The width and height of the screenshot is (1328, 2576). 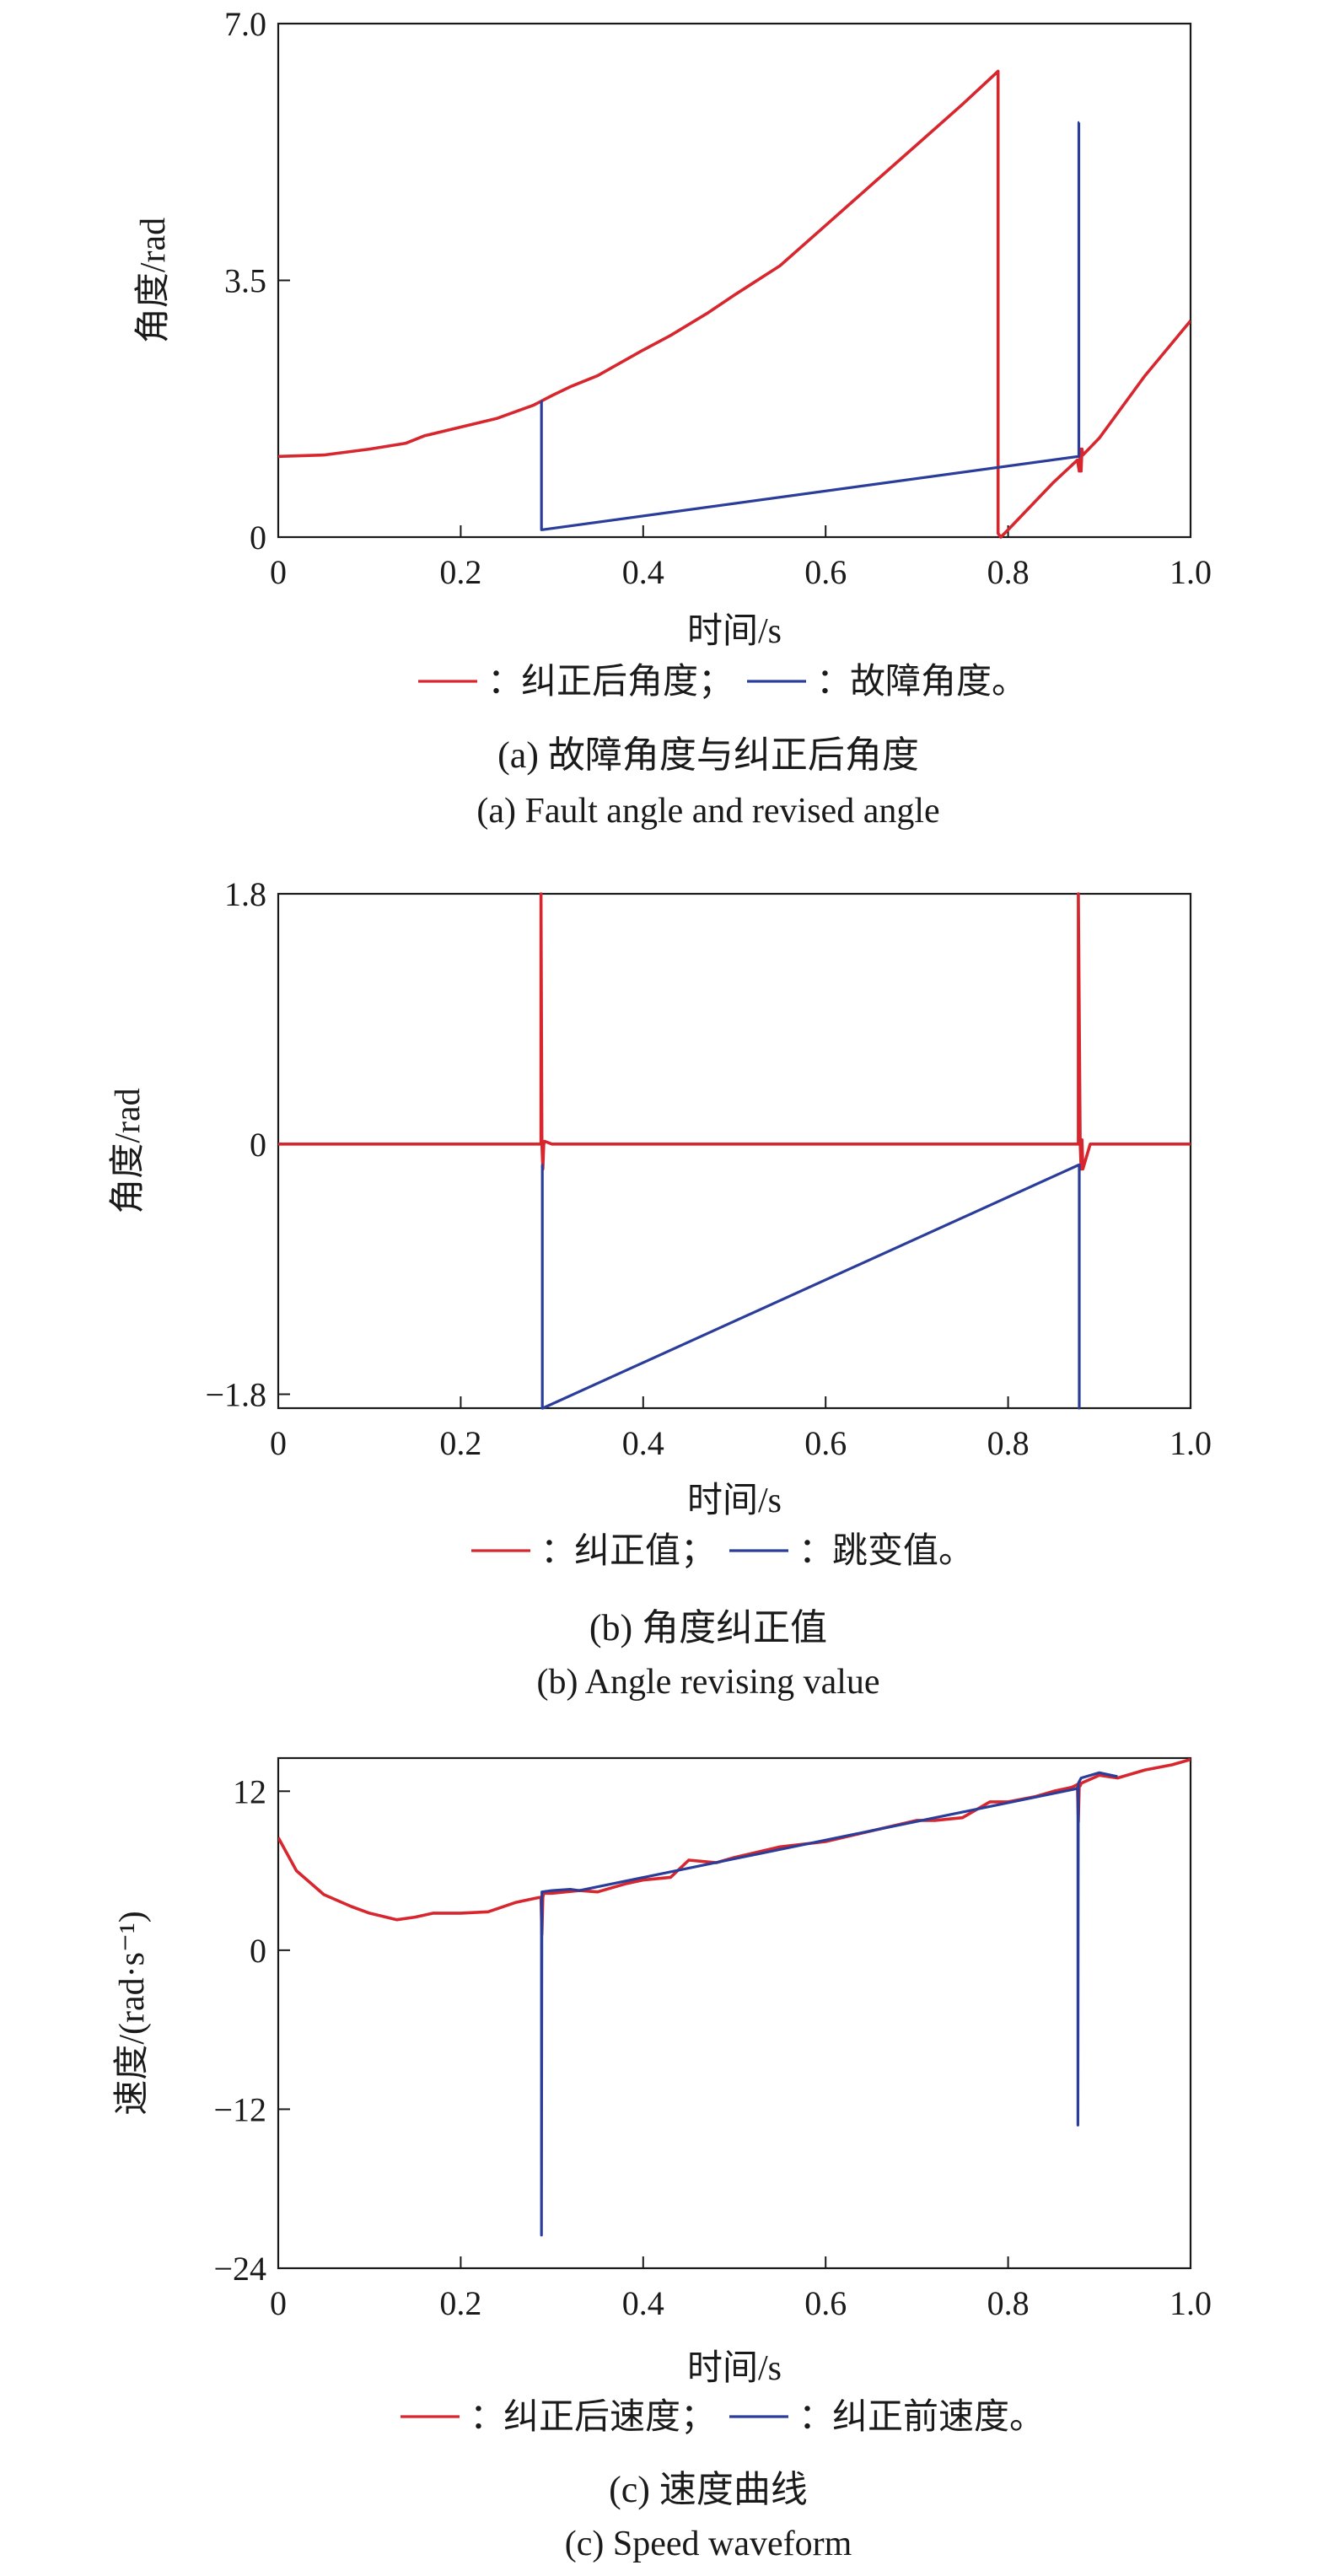 What do you see at coordinates (920, 2417) in the screenshot?
I see `legend-label: 纠正前速度` at bounding box center [920, 2417].